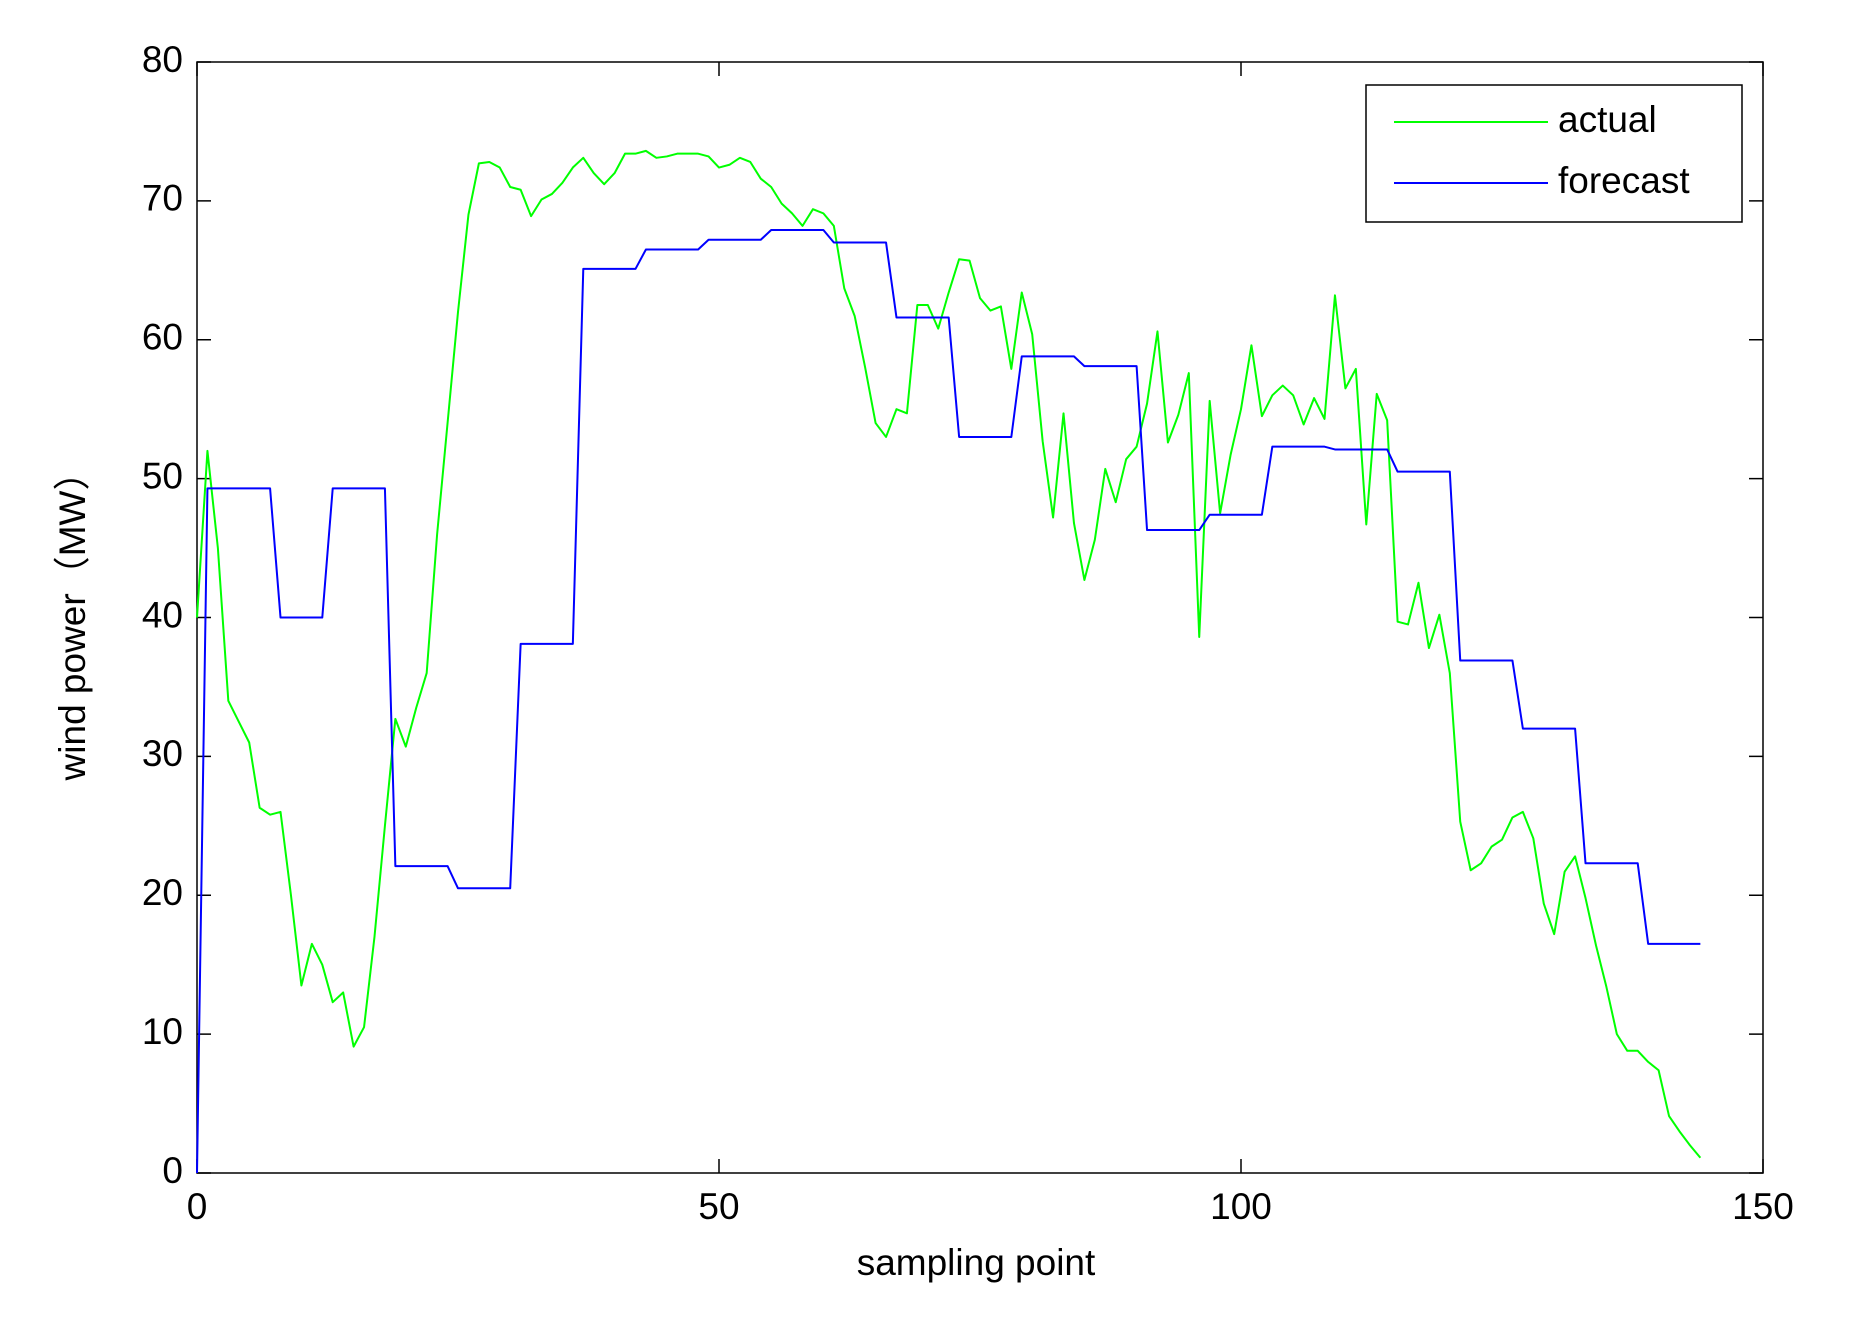 The width and height of the screenshot is (1849, 1332). What do you see at coordinates (72, 618) in the screenshot?
I see `y-axis-label: wind power（MW）` at bounding box center [72, 618].